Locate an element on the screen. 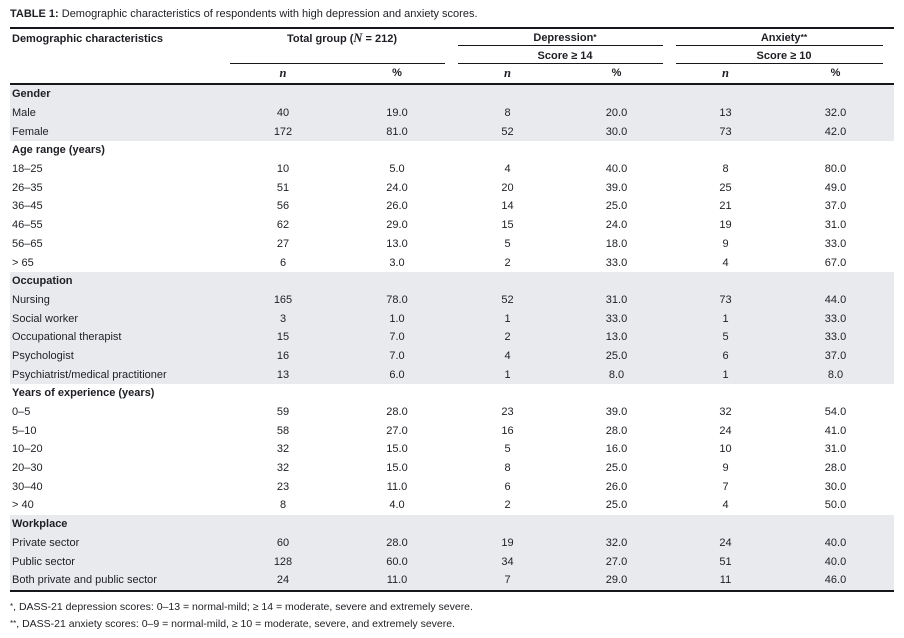  cell-pct: 44.0 is located at coordinates (835, 299).